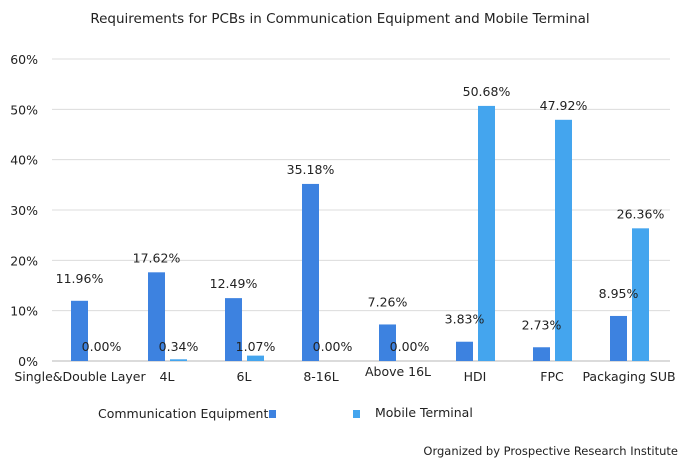 The image size is (680, 465). I want to click on y-tick-label: 50%, so click(24, 109).